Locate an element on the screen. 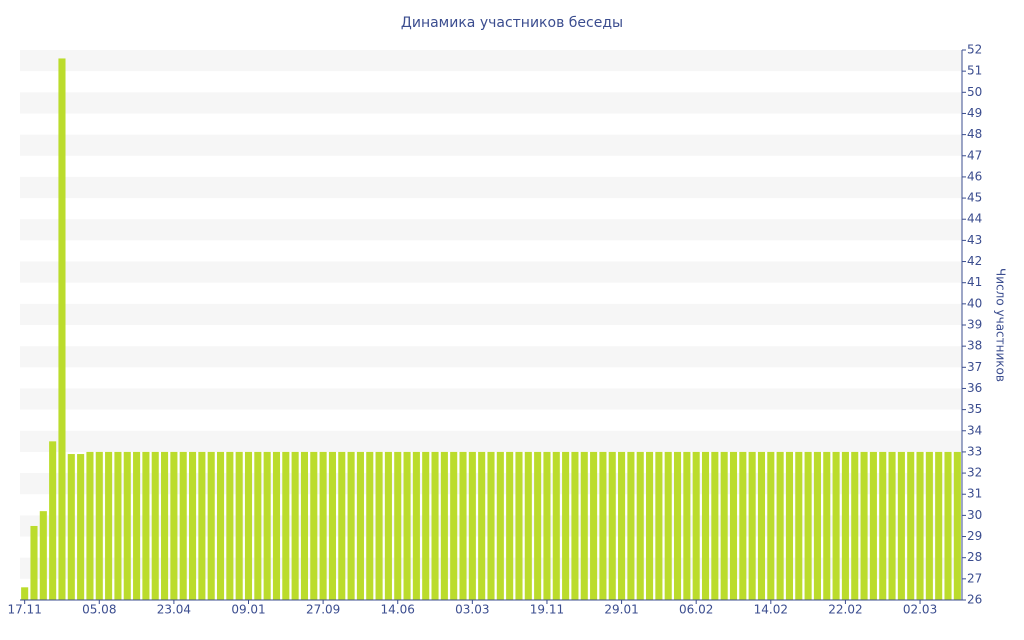 Image resolution: width=1024 pixels, height=640 pixels. y-tick-label: 38 is located at coordinates (974, 346).